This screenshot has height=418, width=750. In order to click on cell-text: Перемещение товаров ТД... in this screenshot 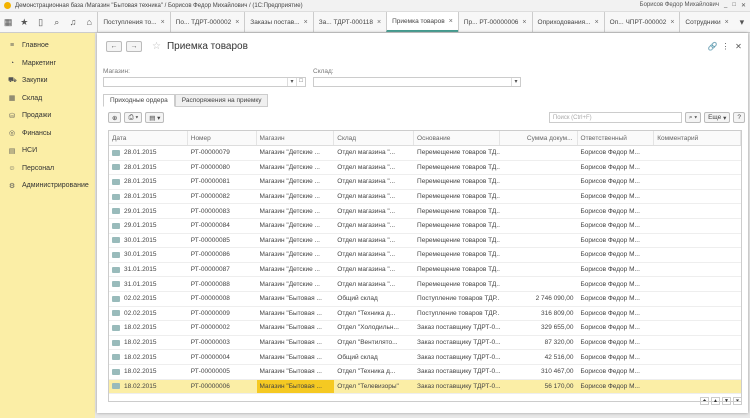, I will do `click(458, 197)`.